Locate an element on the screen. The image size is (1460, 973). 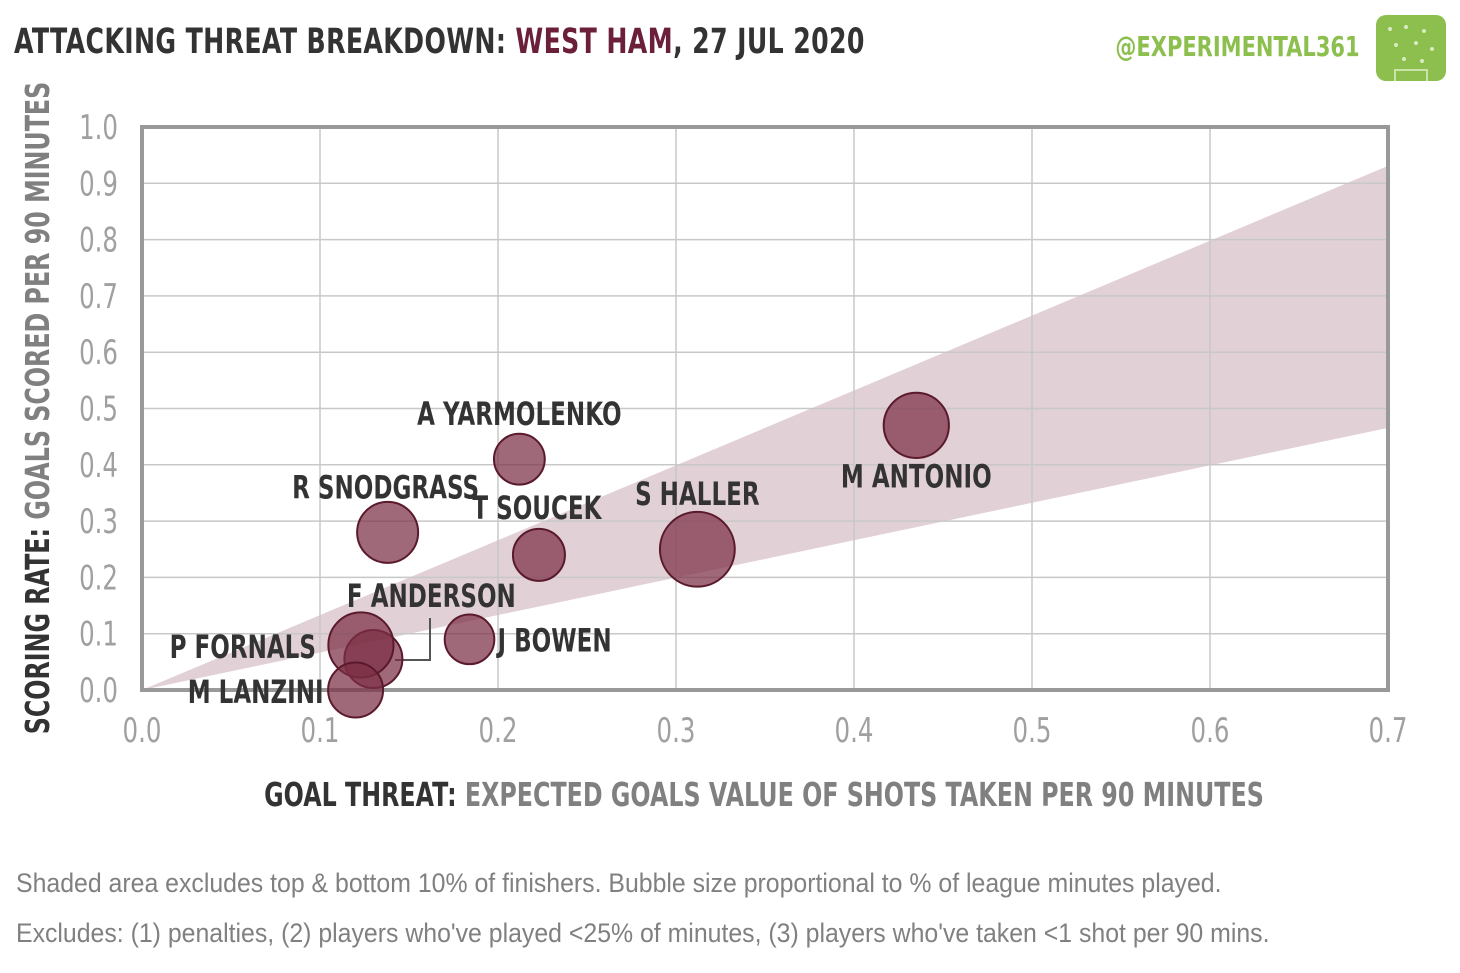
y-tick-label: 0.8 is located at coordinates (98, 240).